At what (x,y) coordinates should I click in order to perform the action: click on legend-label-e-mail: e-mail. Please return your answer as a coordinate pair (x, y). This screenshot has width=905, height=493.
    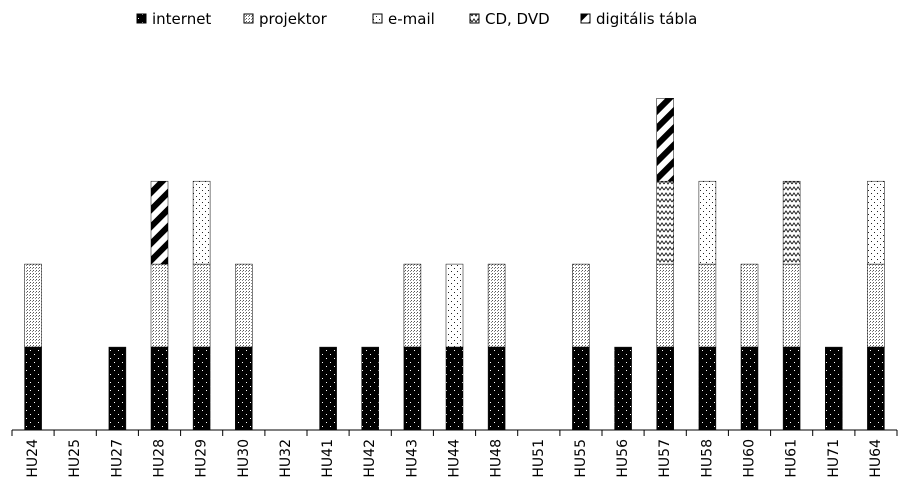
    Looking at the image, I should click on (411, 19).